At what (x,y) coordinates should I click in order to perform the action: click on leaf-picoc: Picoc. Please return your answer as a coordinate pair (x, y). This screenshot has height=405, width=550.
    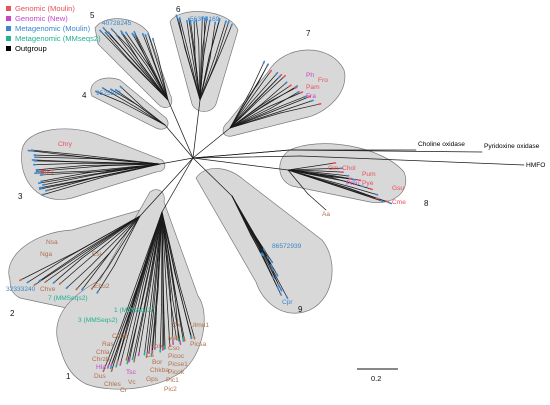
    Looking at the image, I should click on (176, 356).